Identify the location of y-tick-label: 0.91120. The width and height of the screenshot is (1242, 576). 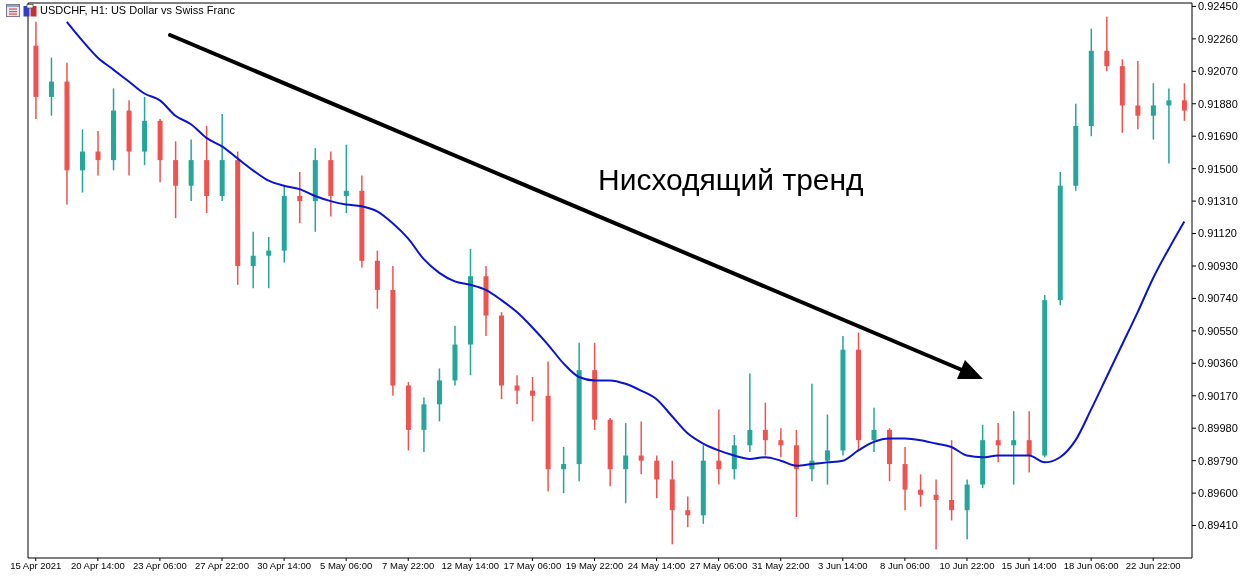
(1217, 233).